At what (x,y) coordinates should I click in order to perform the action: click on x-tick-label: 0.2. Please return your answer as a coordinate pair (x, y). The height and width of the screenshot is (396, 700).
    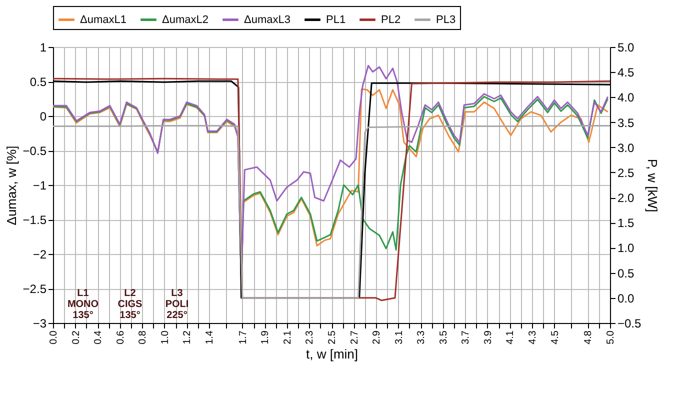
    Looking at the image, I should click on (76, 337).